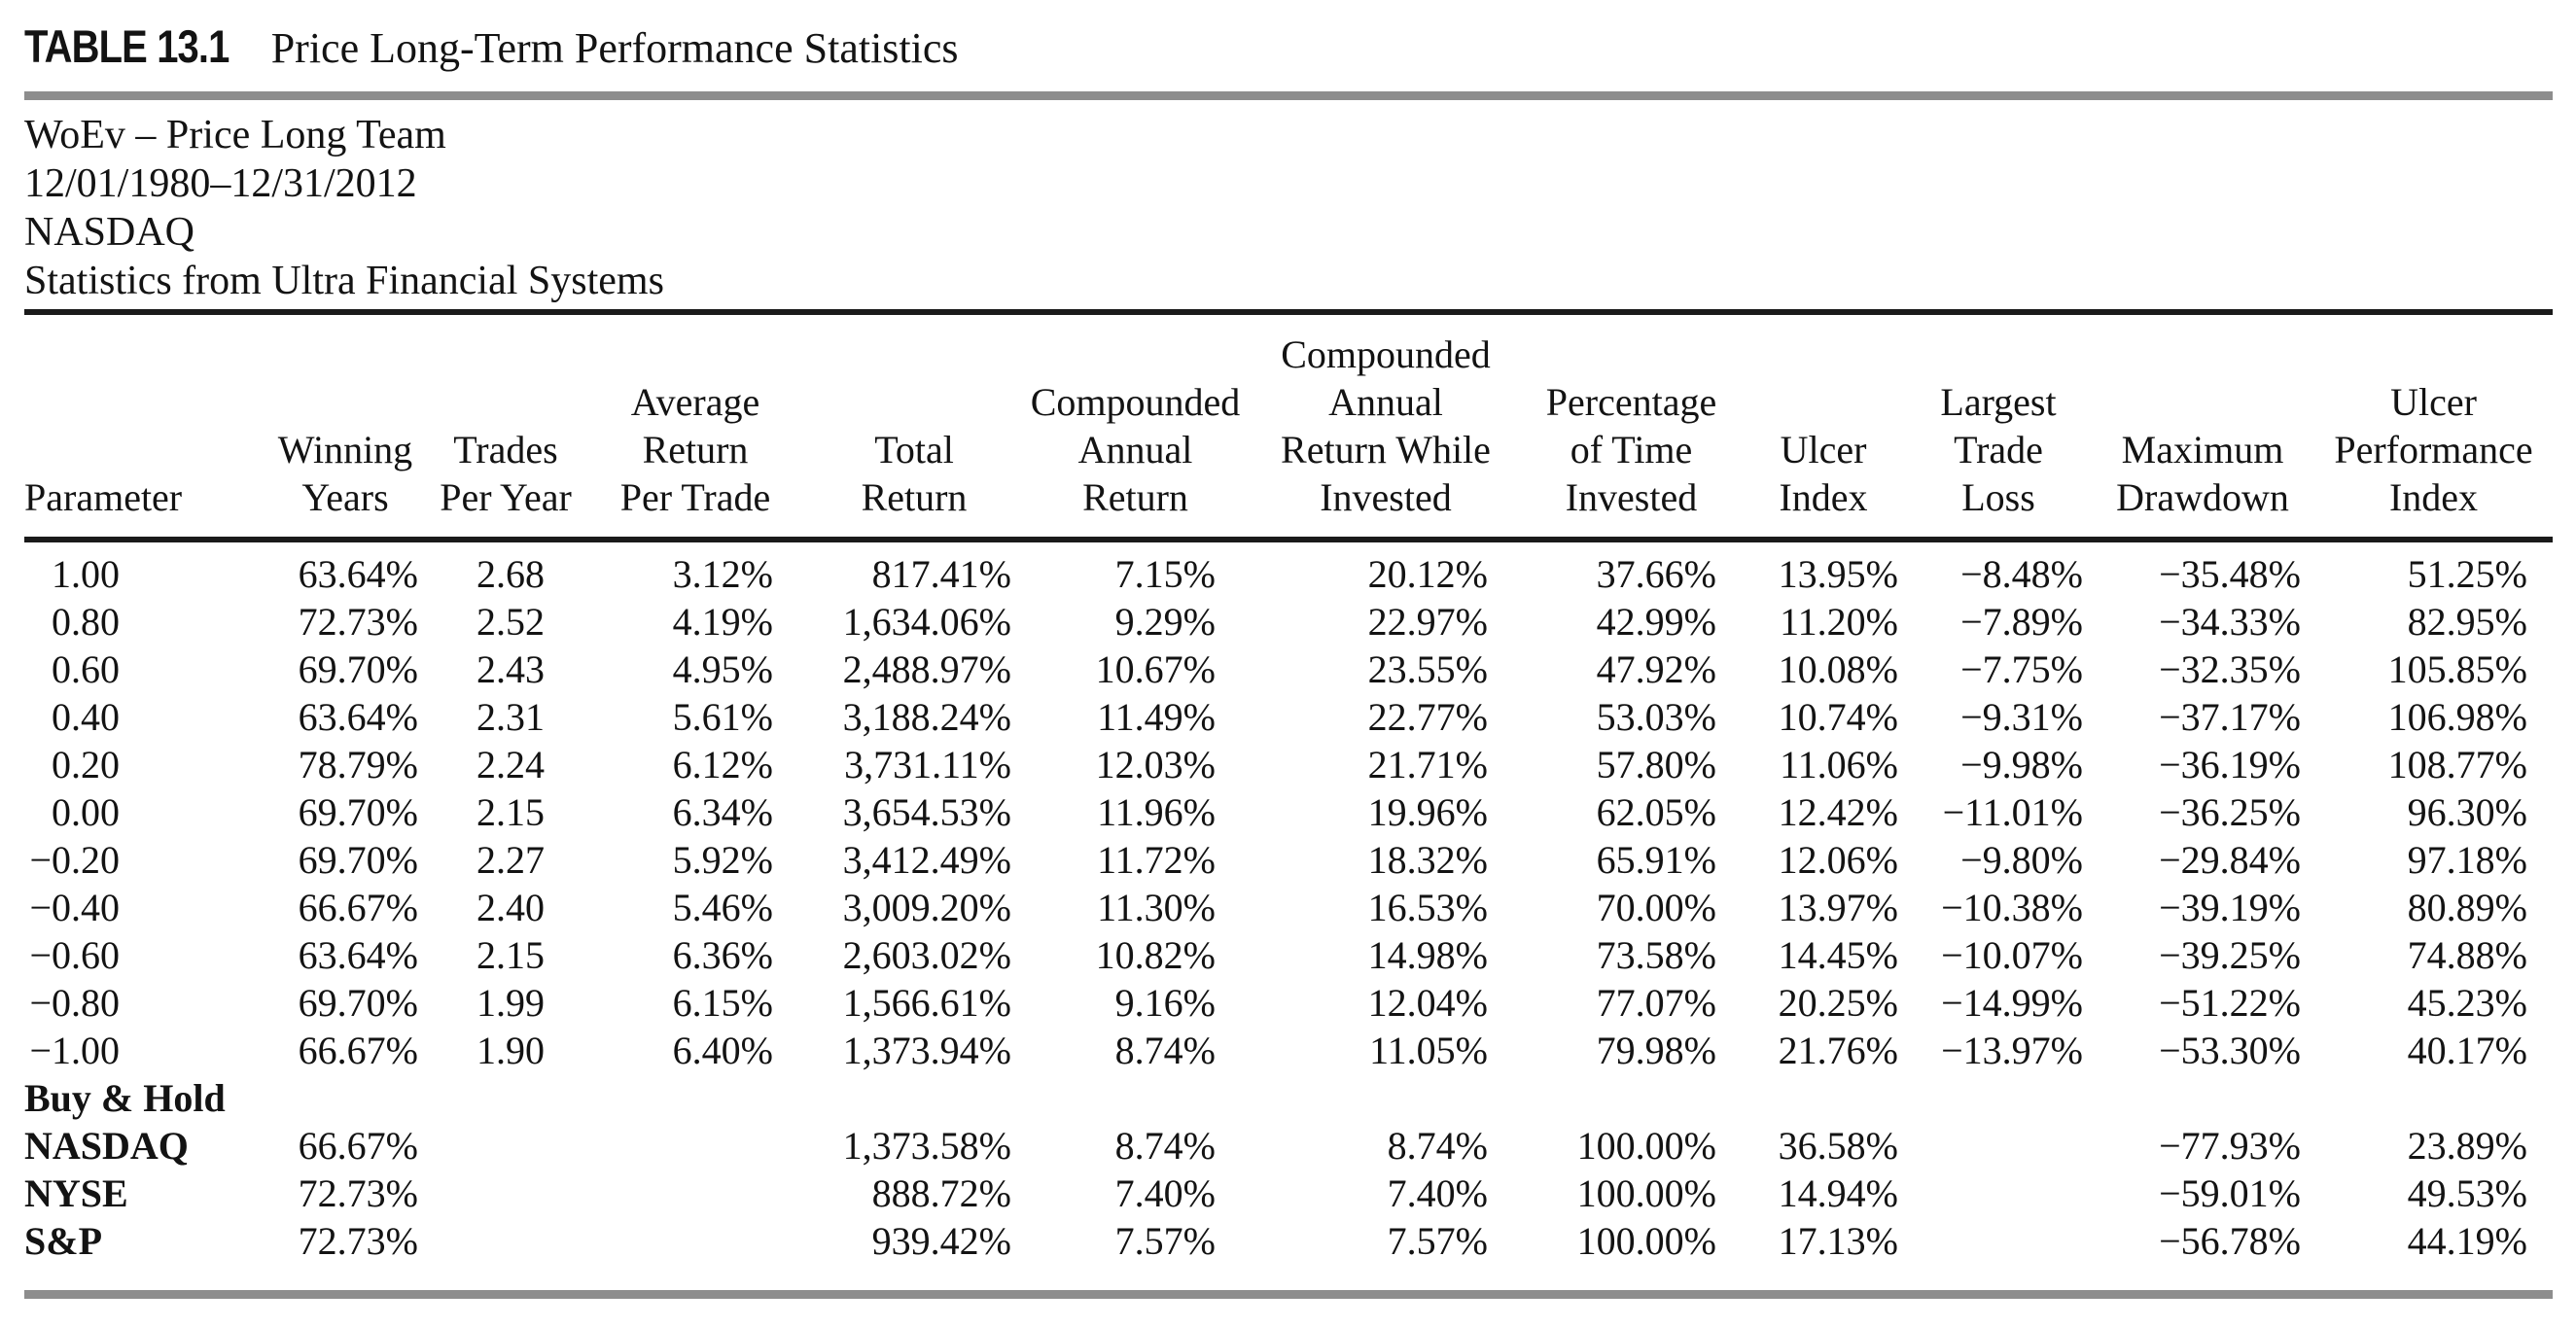 The width and height of the screenshot is (2576, 1327). Describe the element at coordinates (1838, 955) in the screenshot. I see `cell: 14.45%` at that location.